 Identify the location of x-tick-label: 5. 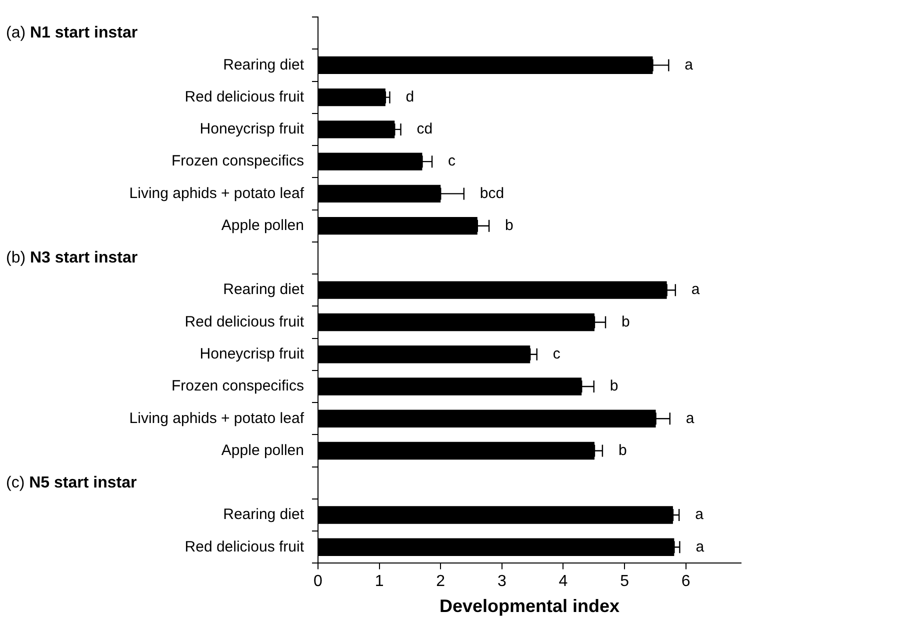
(625, 581).